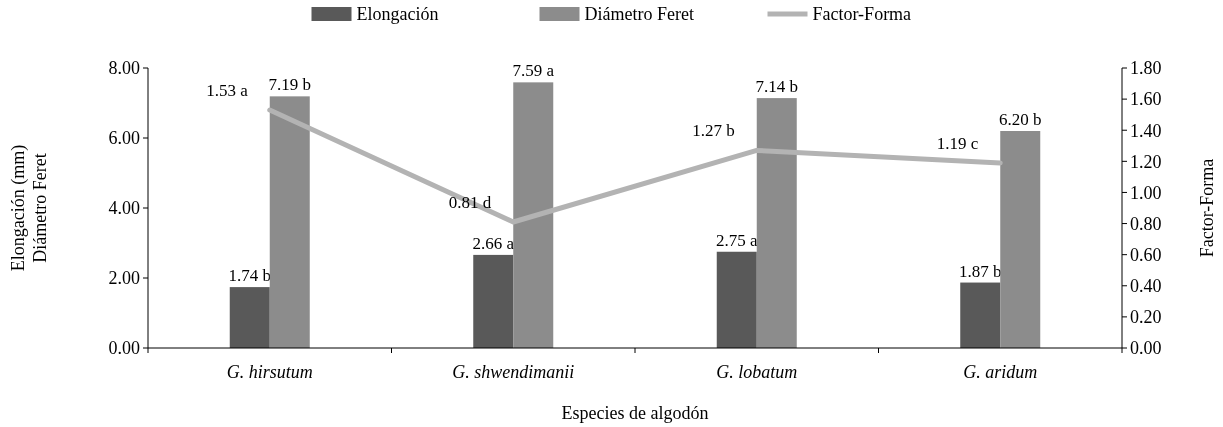 Image resolution: width=1223 pixels, height=427 pixels. I want to click on y2-tick-label: 0.80, so click(1146, 223).